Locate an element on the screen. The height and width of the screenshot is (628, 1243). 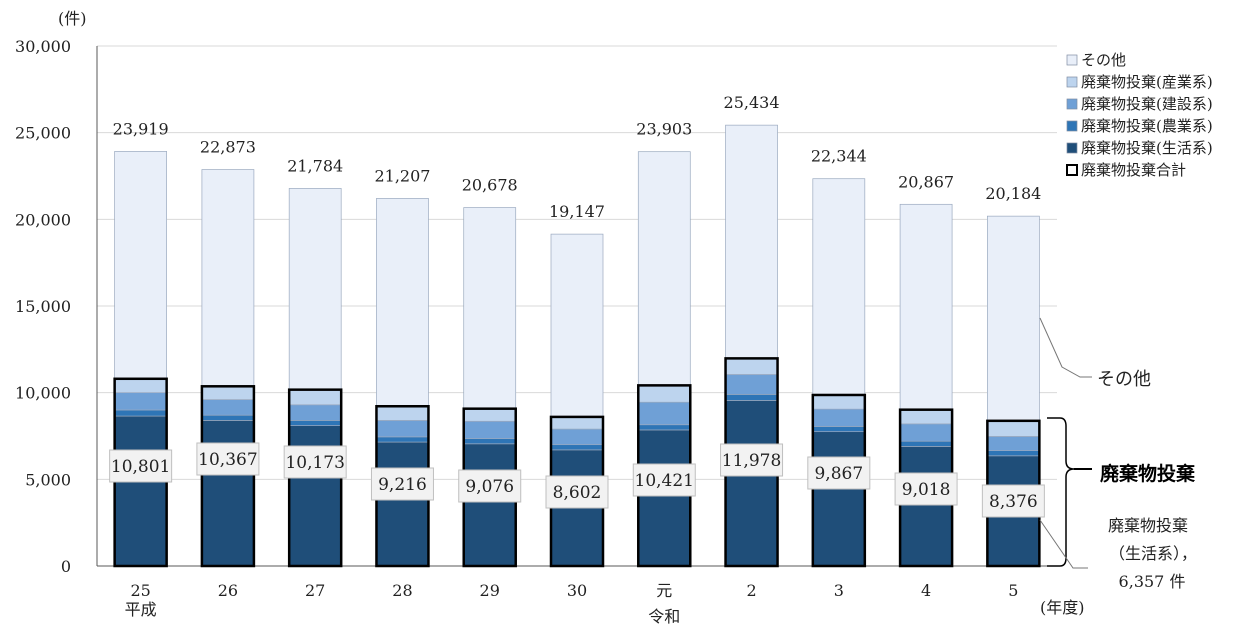
x-tick-label: 25 is located at coordinates (140, 590).